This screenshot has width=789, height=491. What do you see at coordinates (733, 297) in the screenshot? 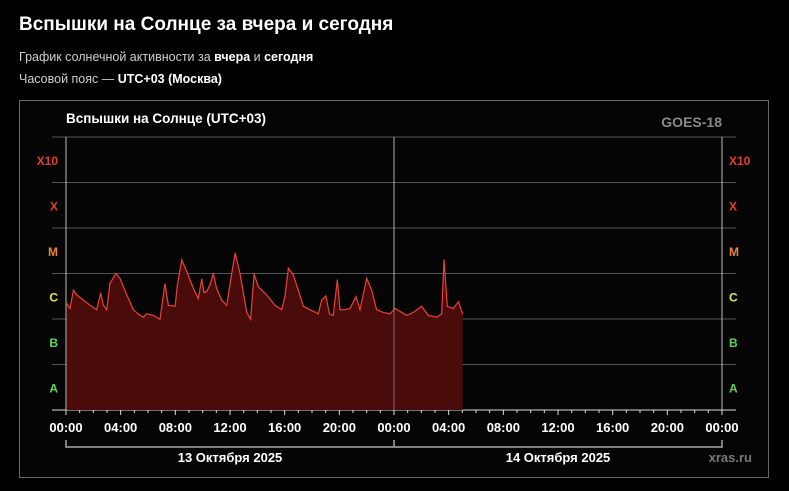
I see `class-label-right: C` at bounding box center [733, 297].